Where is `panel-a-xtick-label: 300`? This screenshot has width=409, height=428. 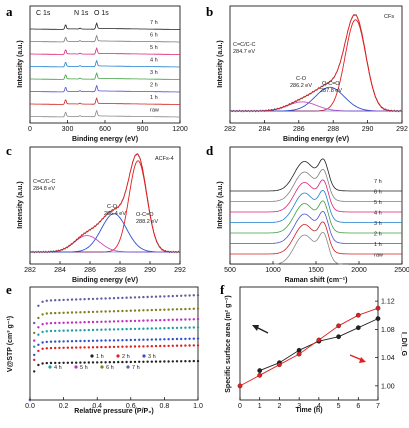 panel-a-xtick-label: 300 is located at coordinates (68, 129).